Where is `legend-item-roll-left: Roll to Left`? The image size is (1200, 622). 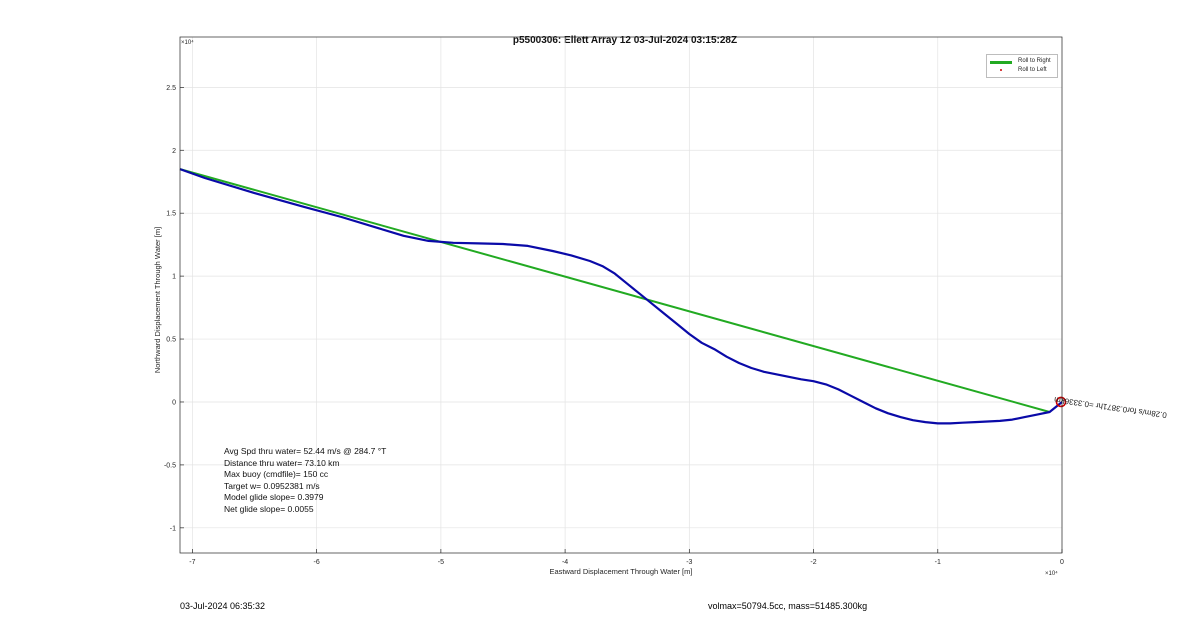 legend-item-roll-left: Roll to Left is located at coordinates (1023, 71).